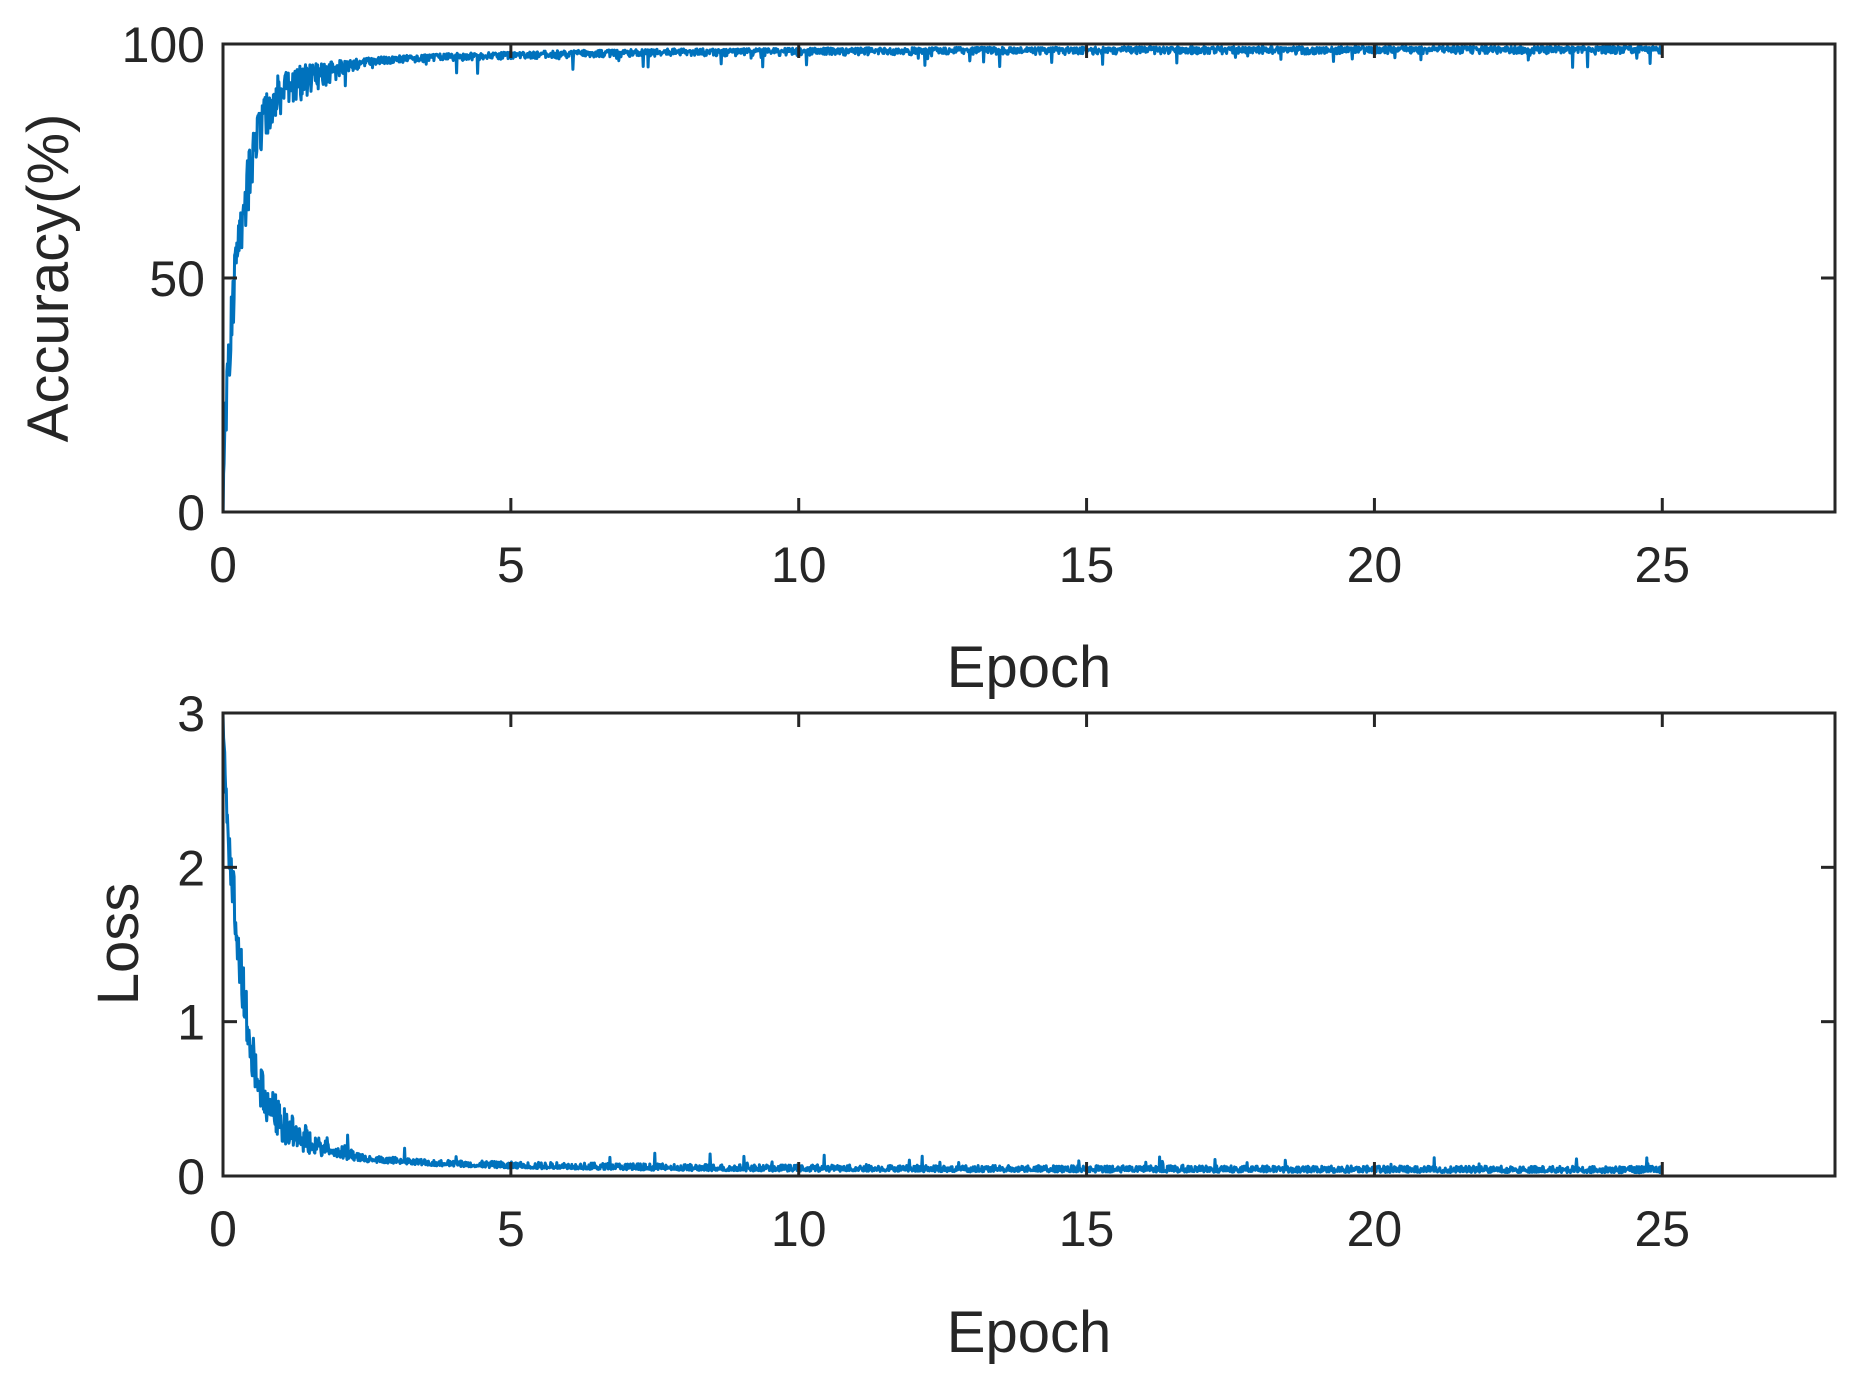 The width and height of the screenshot is (1849, 1387). Describe the element at coordinates (163, 45) in the screenshot. I see `y-tick-label-2: 100` at that location.